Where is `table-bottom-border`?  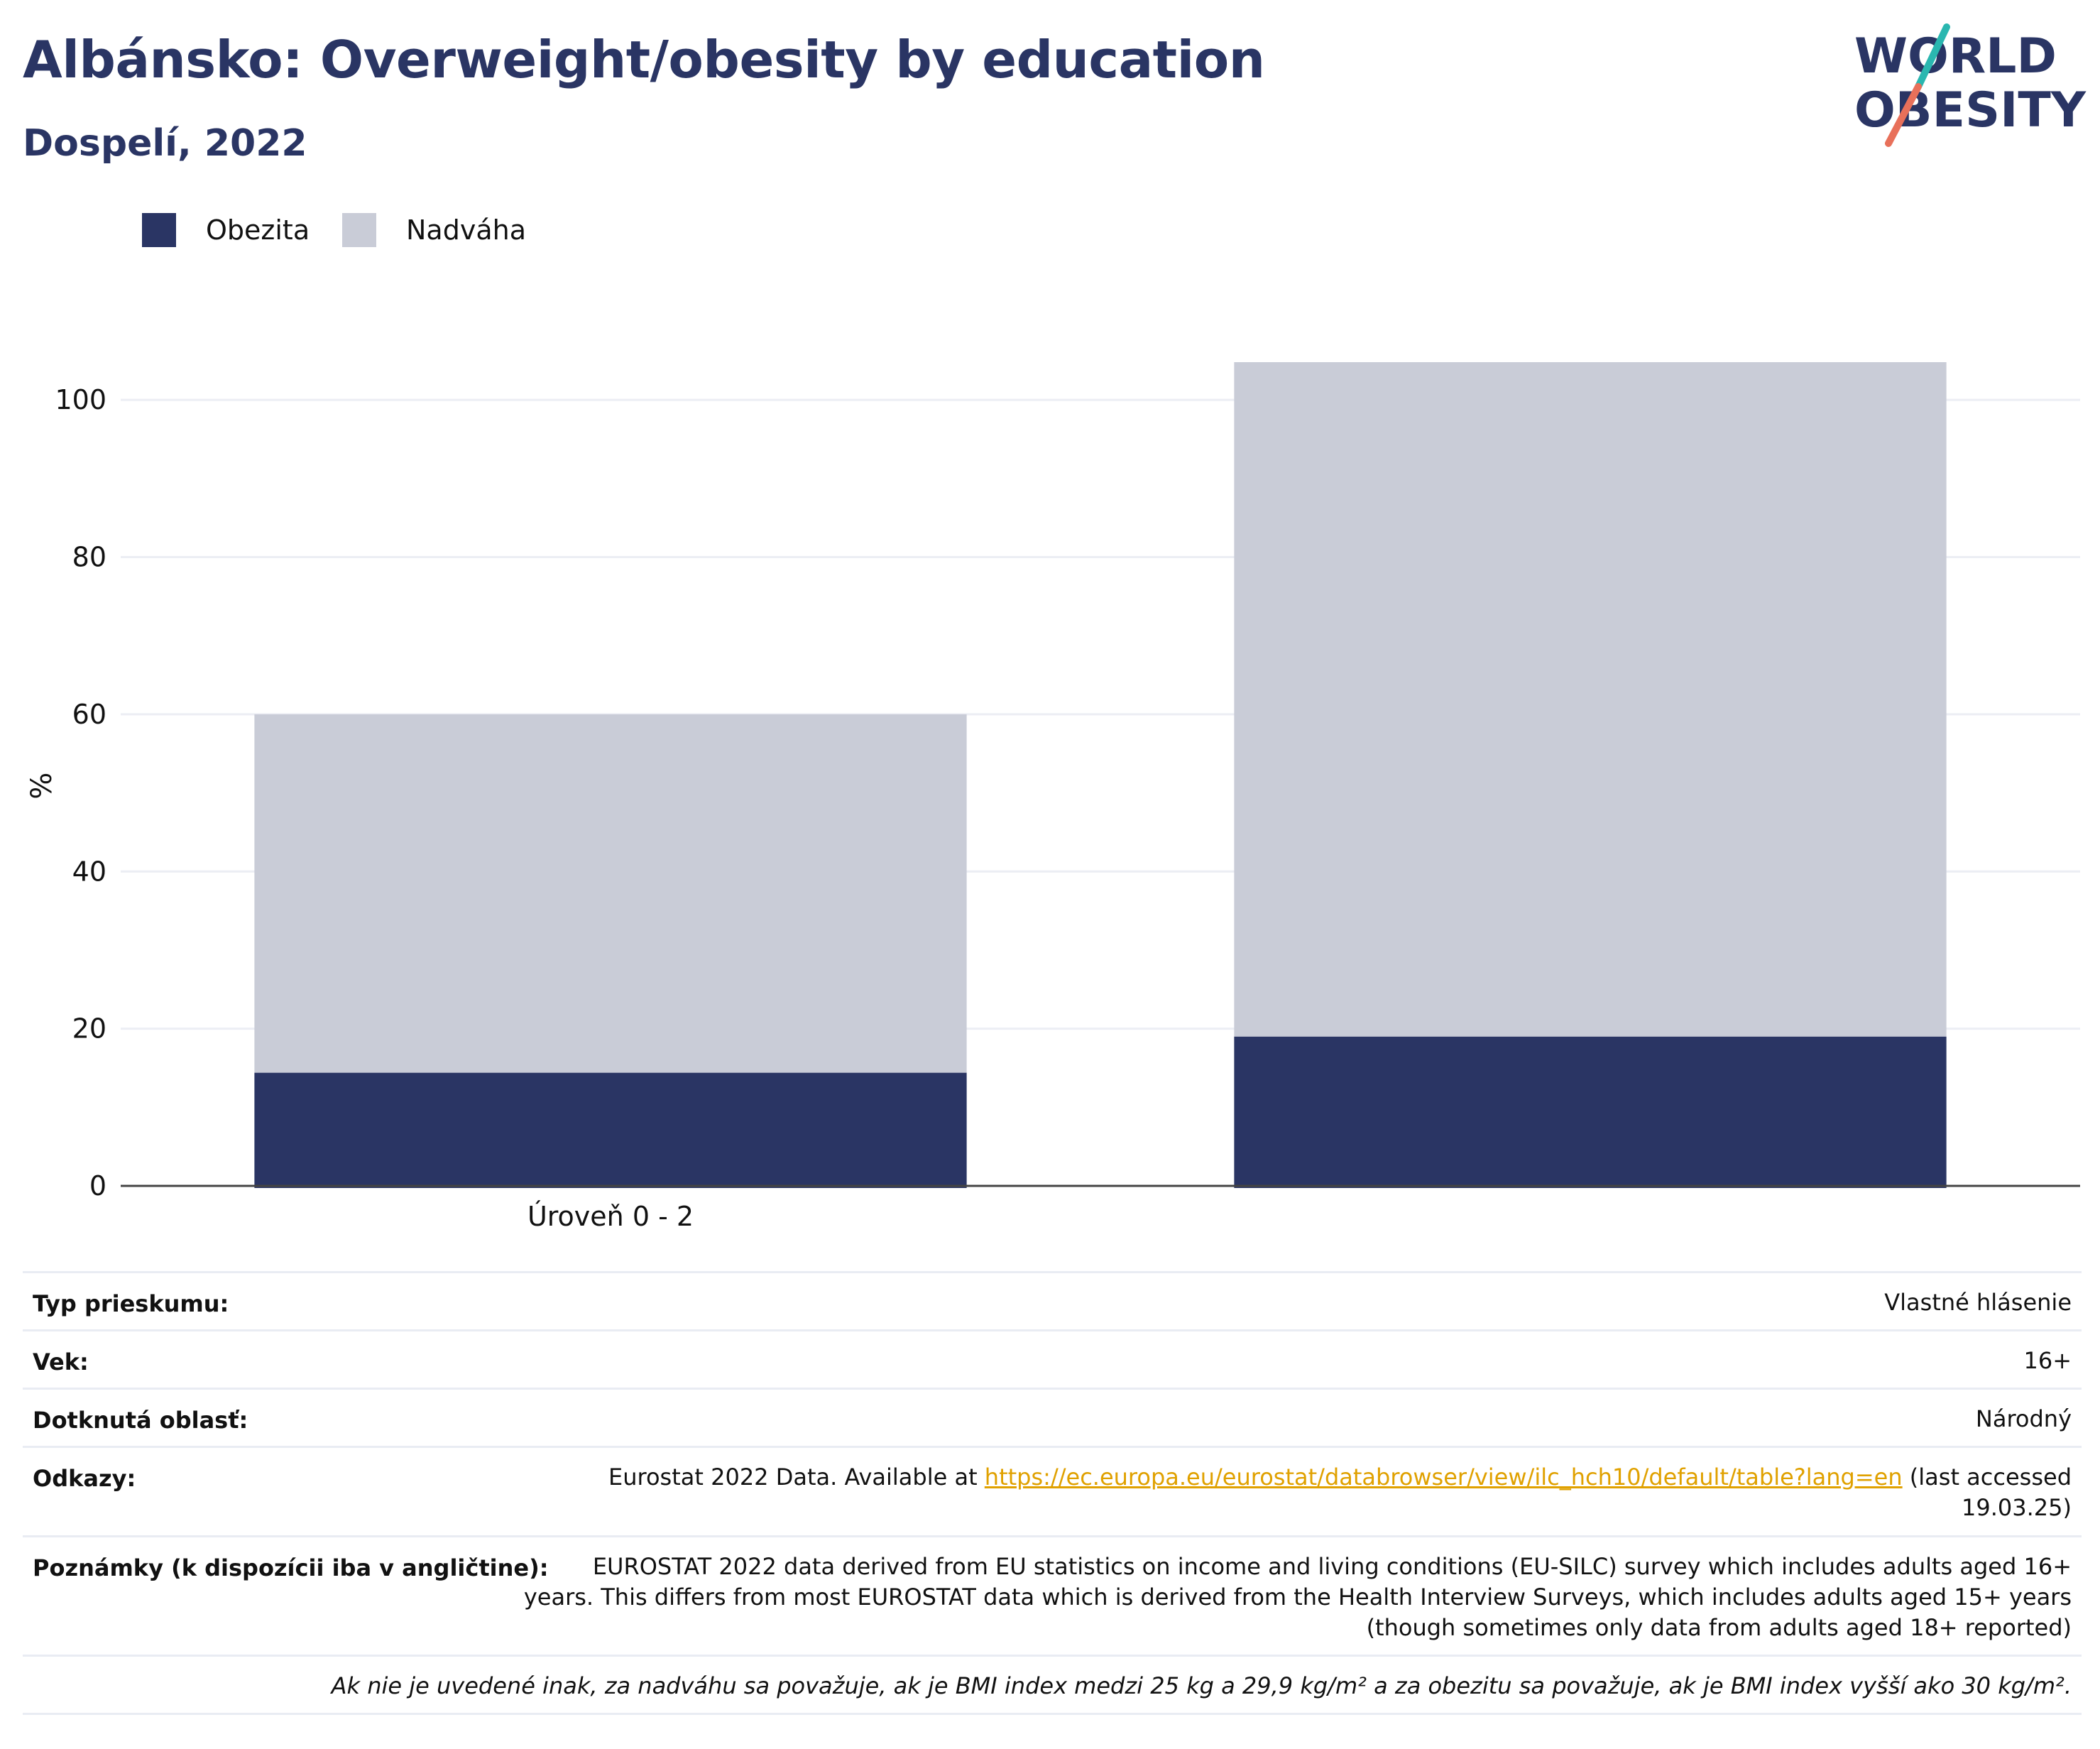
table-bottom-border is located at coordinates (1052, 1714).